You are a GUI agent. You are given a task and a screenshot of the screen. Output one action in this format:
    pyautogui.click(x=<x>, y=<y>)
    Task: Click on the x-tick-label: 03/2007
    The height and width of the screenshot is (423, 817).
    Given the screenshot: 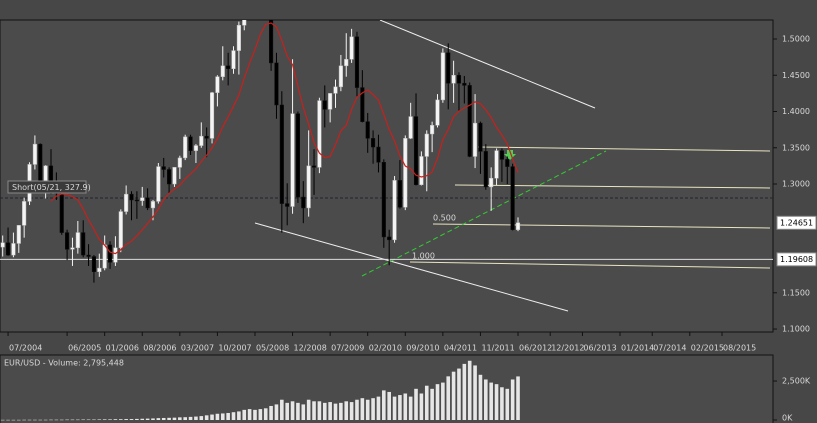 What is the action you would take?
    pyautogui.click(x=197, y=348)
    